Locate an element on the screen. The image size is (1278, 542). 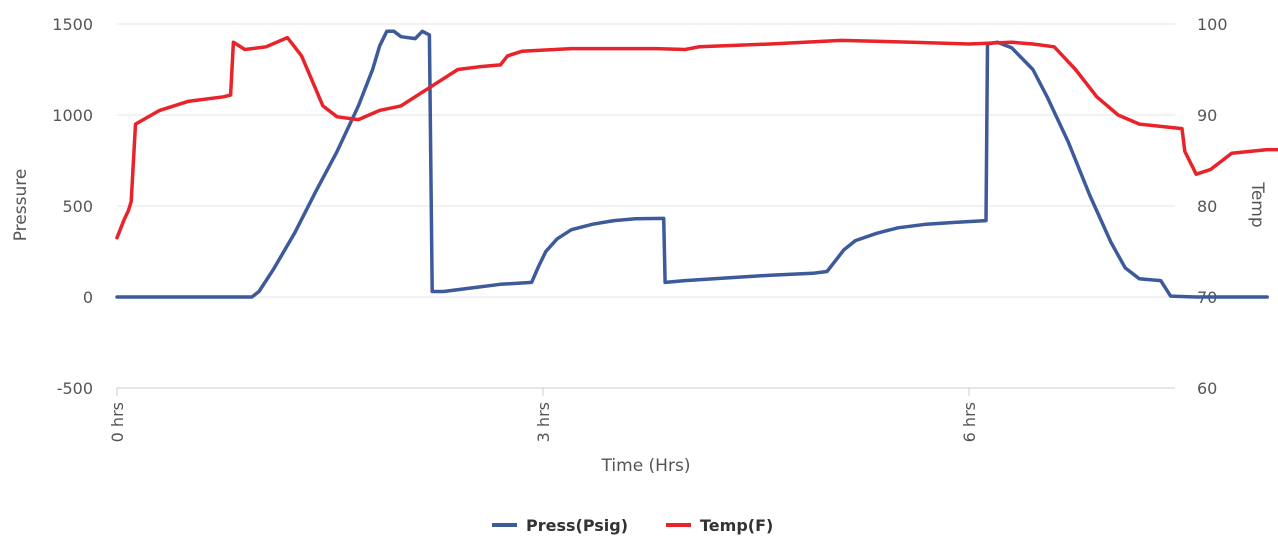
pressure-tick-label: 0 is located at coordinates (88, 297).